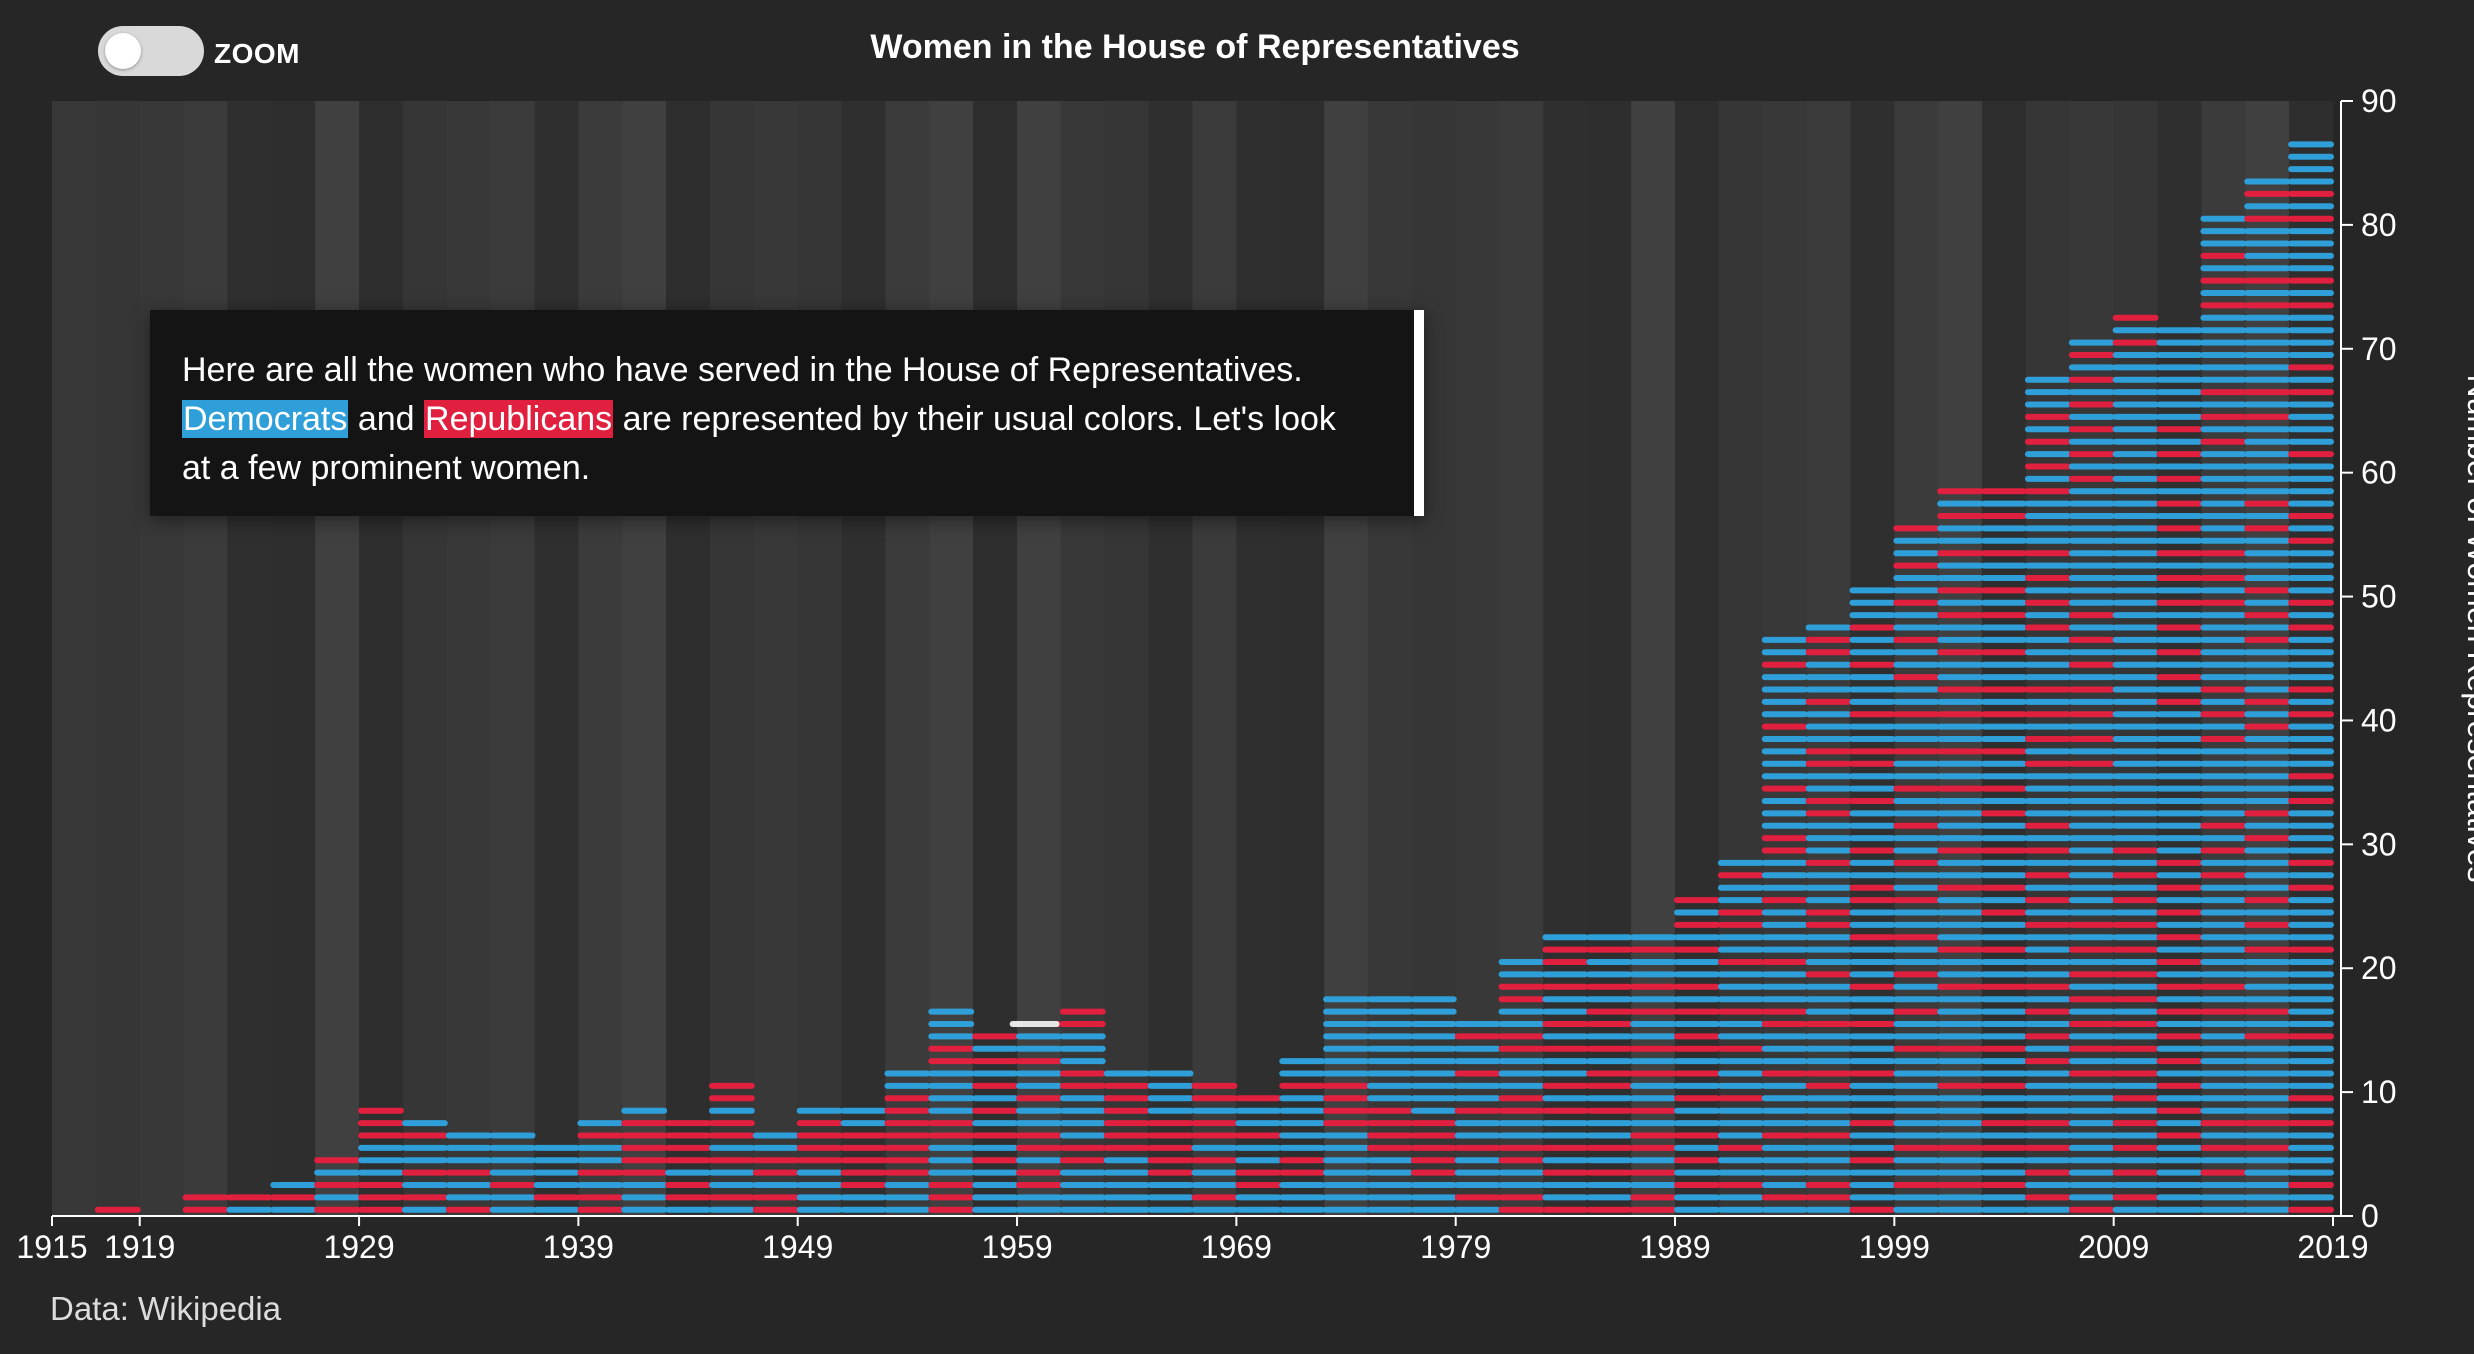  Describe the element at coordinates (1016, 1247) in the screenshot. I see `x-tick-label: 1959` at that location.